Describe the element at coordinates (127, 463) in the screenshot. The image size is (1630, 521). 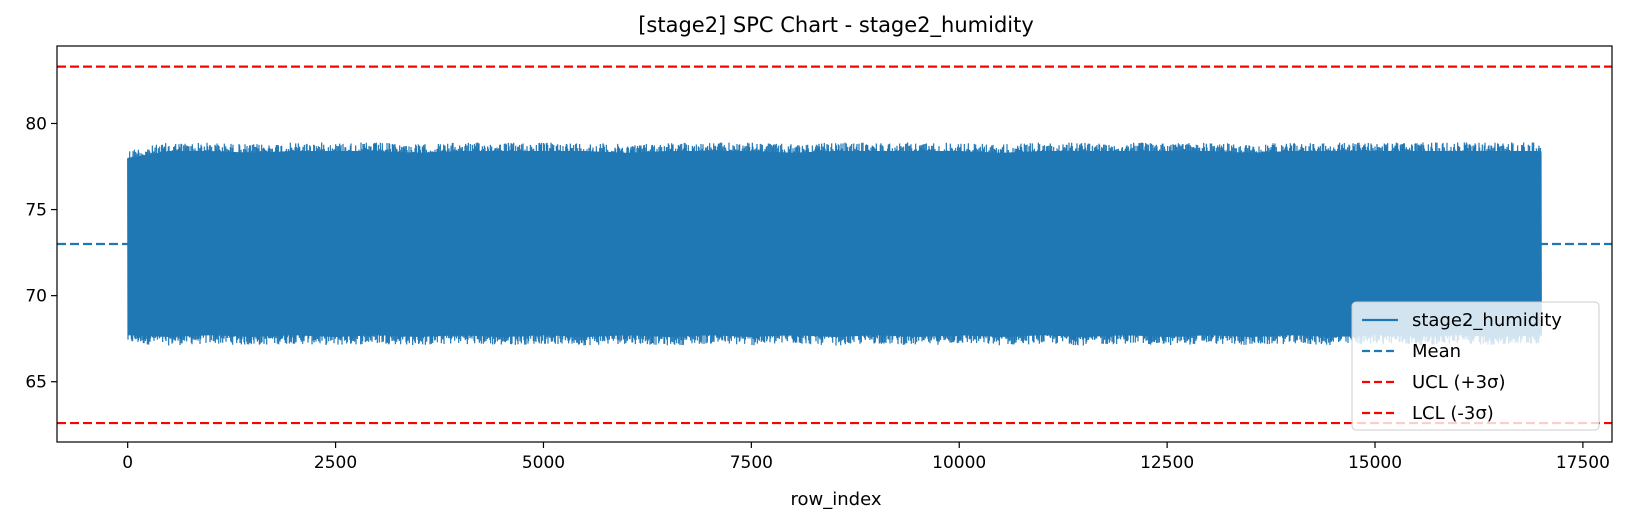
I see `x-tick-label: 0` at that location.